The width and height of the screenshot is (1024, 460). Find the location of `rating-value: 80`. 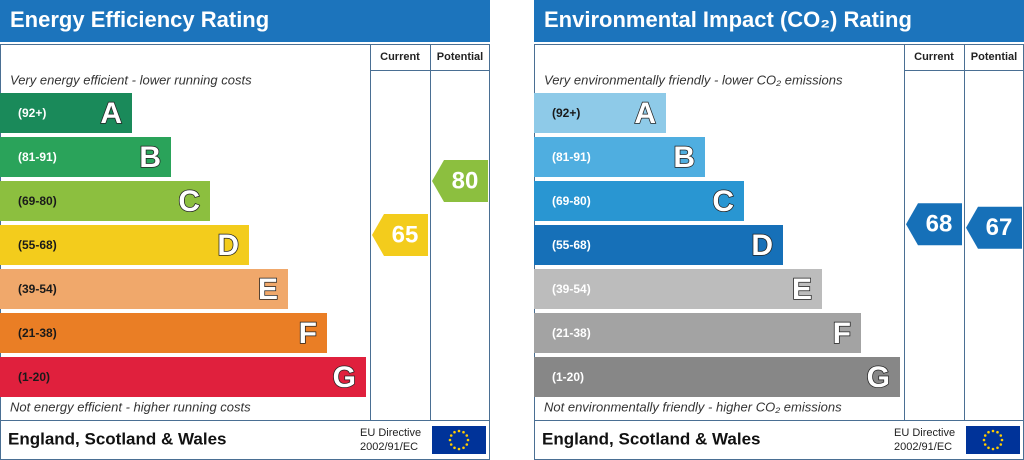

rating-value: 80 is located at coordinates (465, 180).